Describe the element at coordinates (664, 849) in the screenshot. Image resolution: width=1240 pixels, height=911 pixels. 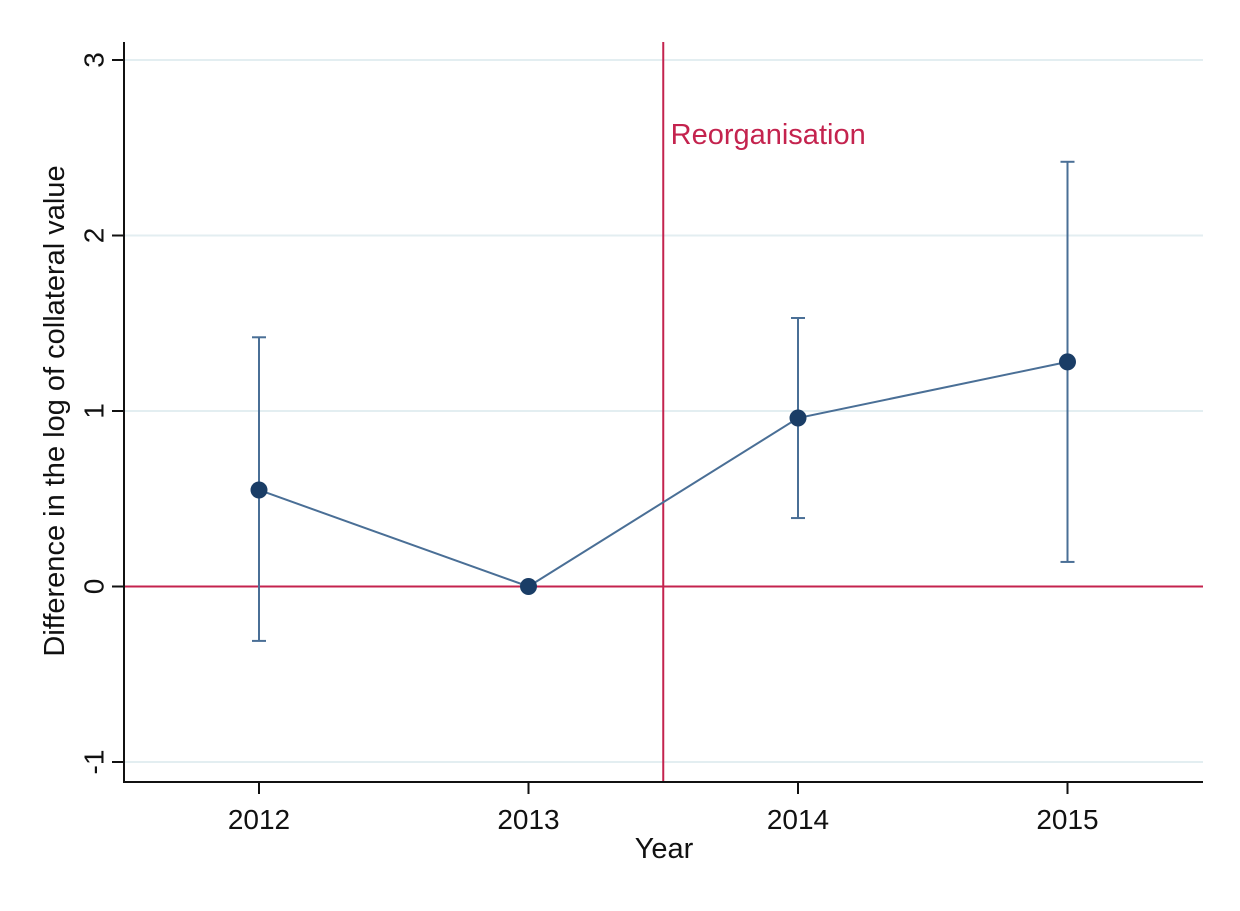
I see `x-axis-title: Year` at that location.